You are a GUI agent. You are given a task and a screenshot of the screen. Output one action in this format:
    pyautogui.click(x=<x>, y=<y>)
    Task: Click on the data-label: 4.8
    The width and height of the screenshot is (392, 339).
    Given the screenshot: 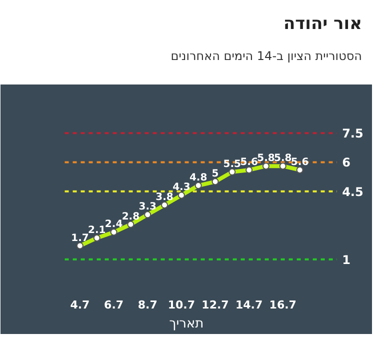 What is the action you would take?
    pyautogui.click(x=198, y=178)
    